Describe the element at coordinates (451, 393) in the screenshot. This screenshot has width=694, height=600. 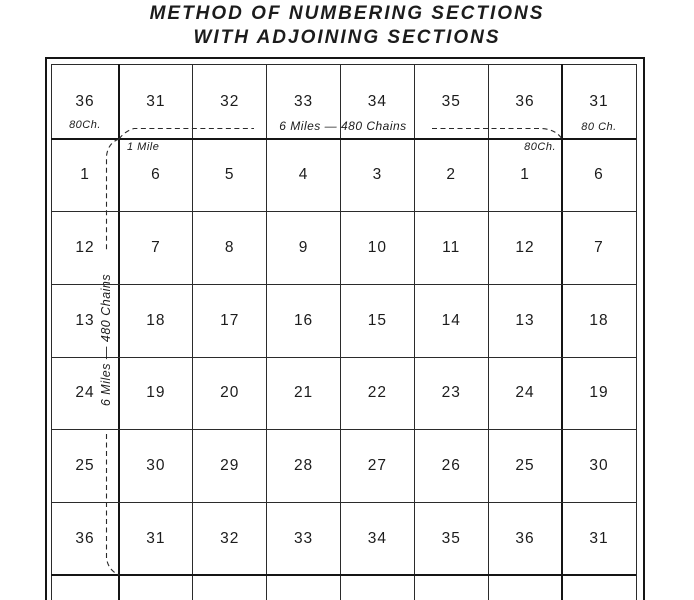
I see `section-cell: 23` at that location.